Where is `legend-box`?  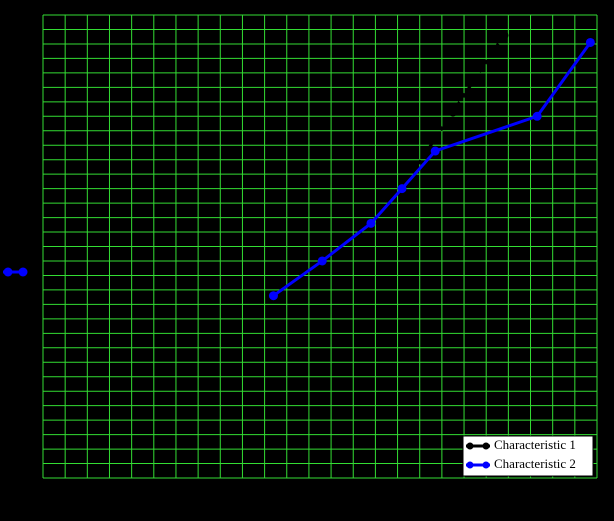
legend-box is located at coordinates (528, 456).